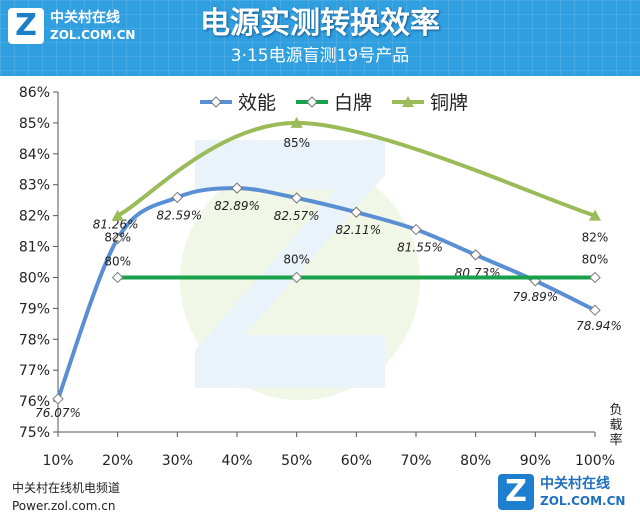 Image resolution: width=640 pixels, height=518 pixels. I want to click on data-label: 82.57%, so click(297, 216).